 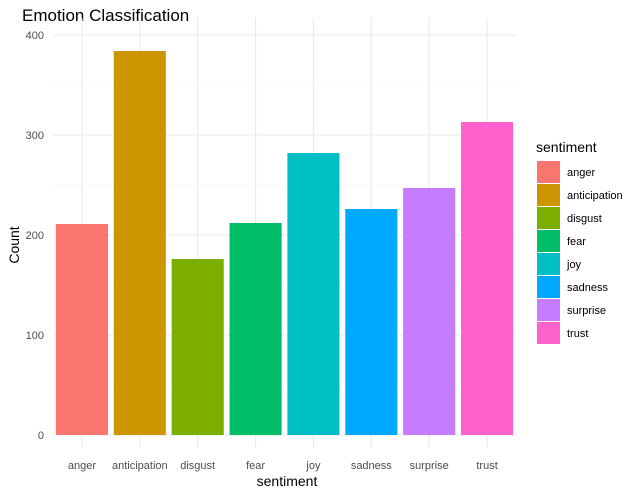 I want to click on legend-label: disgust, so click(x=584, y=219).